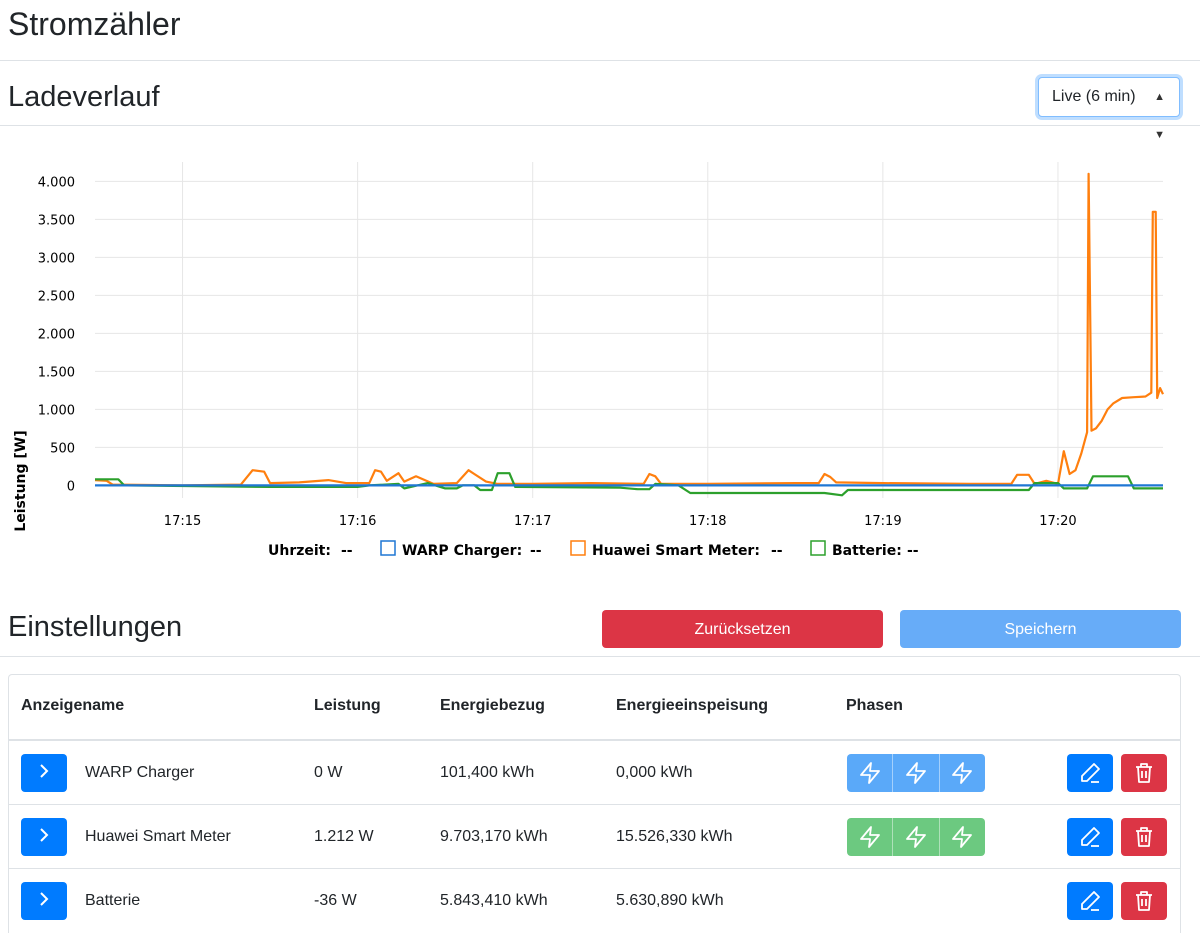 The width and height of the screenshot is (1200, 933). Describe the element at coordinates (347, 551) in the screenshot. I see `legend-time-value: --` at that location.